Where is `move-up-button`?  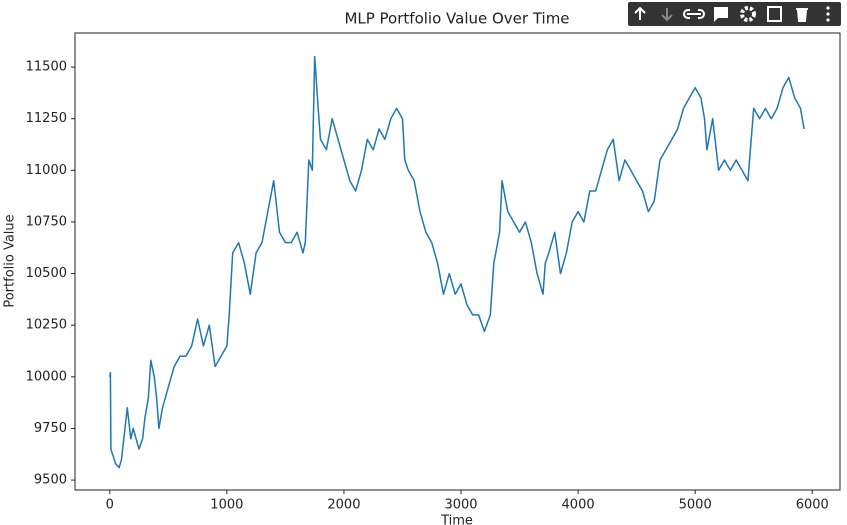
move-up-button is located at coordinates (640, 13).